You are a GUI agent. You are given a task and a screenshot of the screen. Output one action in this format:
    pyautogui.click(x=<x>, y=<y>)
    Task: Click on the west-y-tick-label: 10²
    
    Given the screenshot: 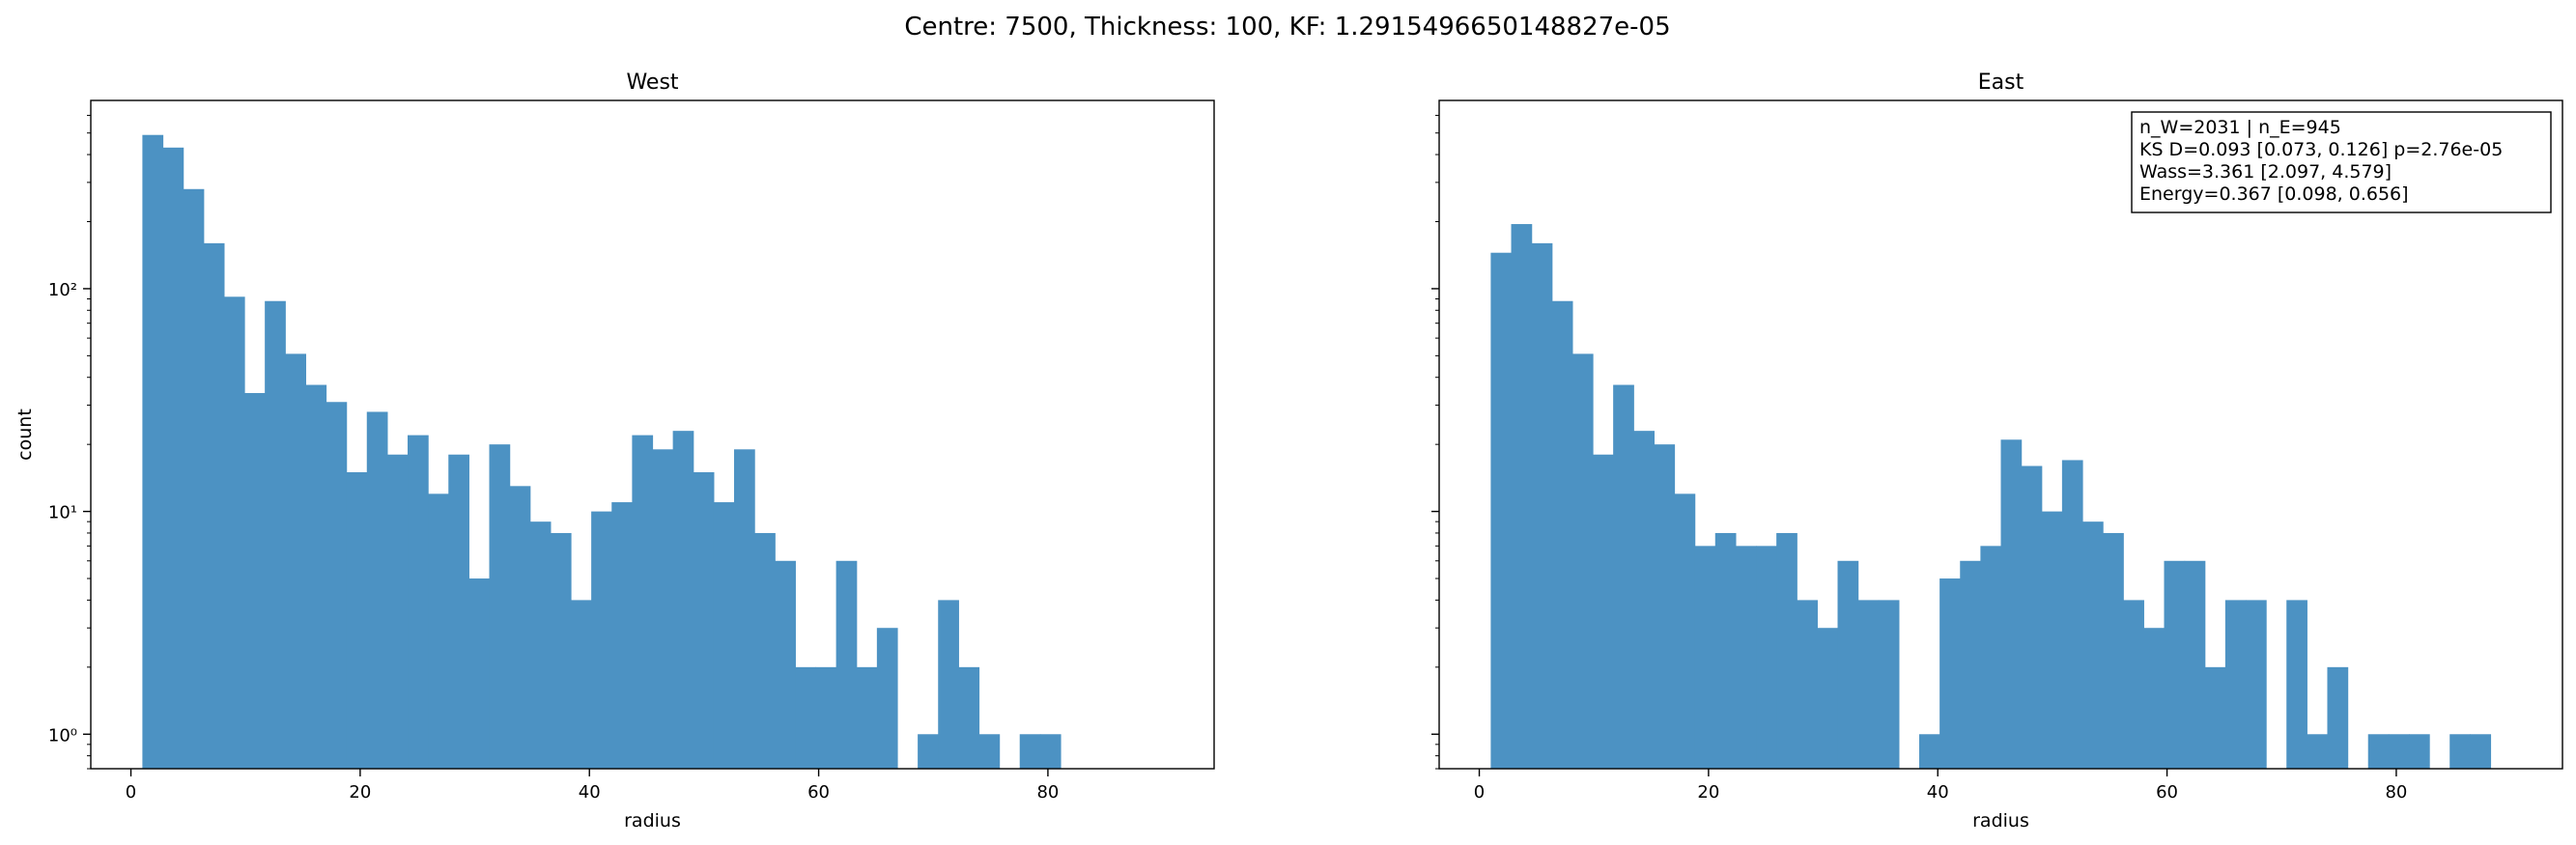 What is the action you would take?
    pyautogui.click(x=62, y=290)
    